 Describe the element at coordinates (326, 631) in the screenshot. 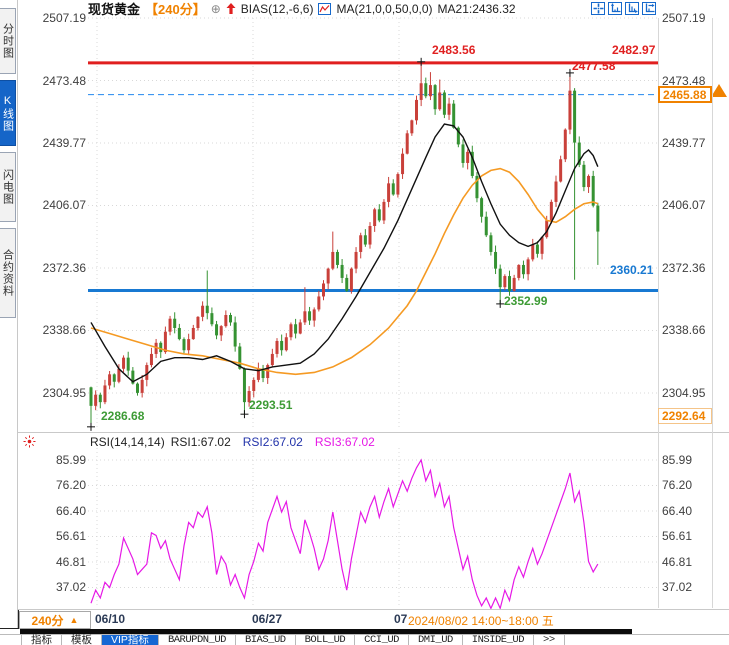

I see `horizontal-scrollbar-thumb` at that location.